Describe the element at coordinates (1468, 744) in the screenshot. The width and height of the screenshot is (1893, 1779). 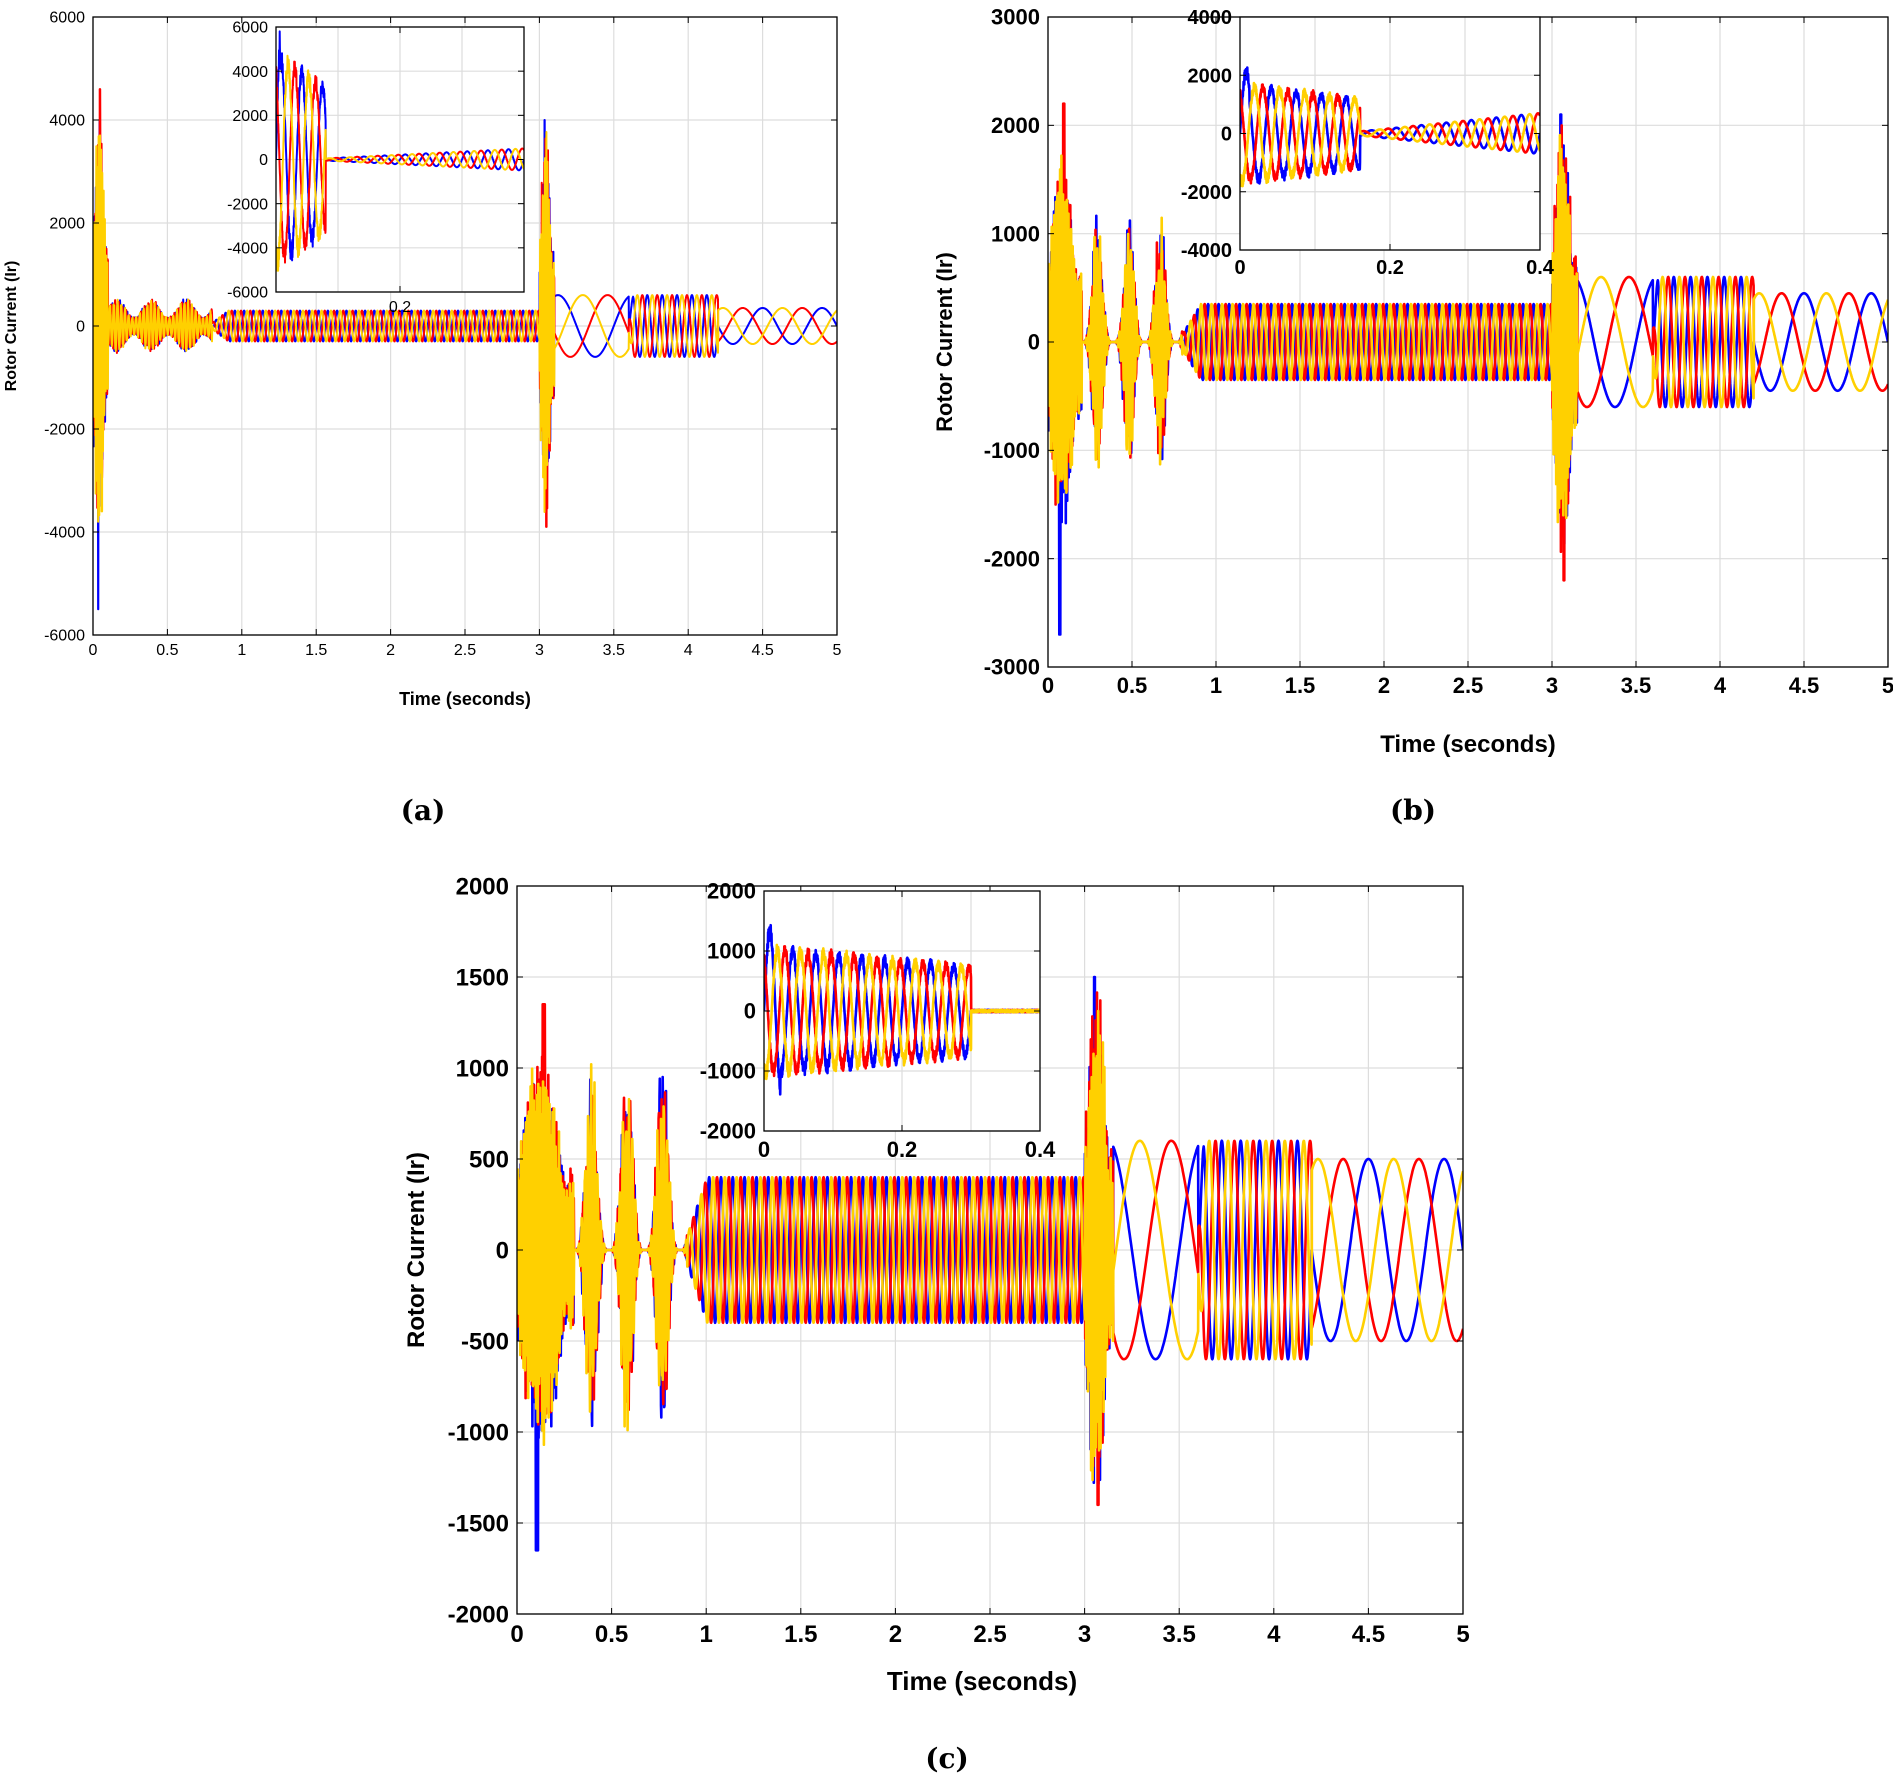
I see `chart-b-xlabel: Time (seconds)` at that location.